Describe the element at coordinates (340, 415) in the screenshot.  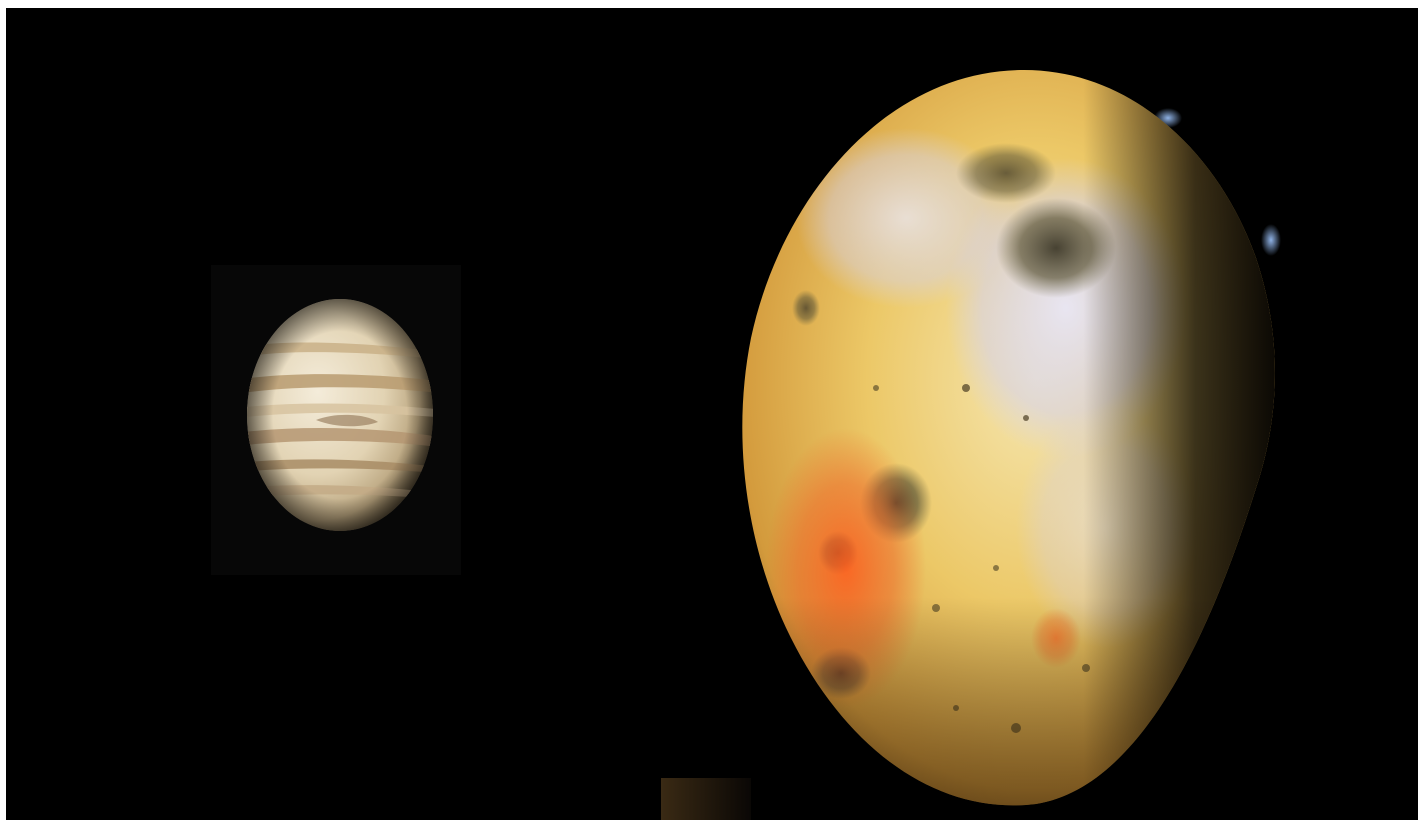
I see `jupiter-planet` at that location.